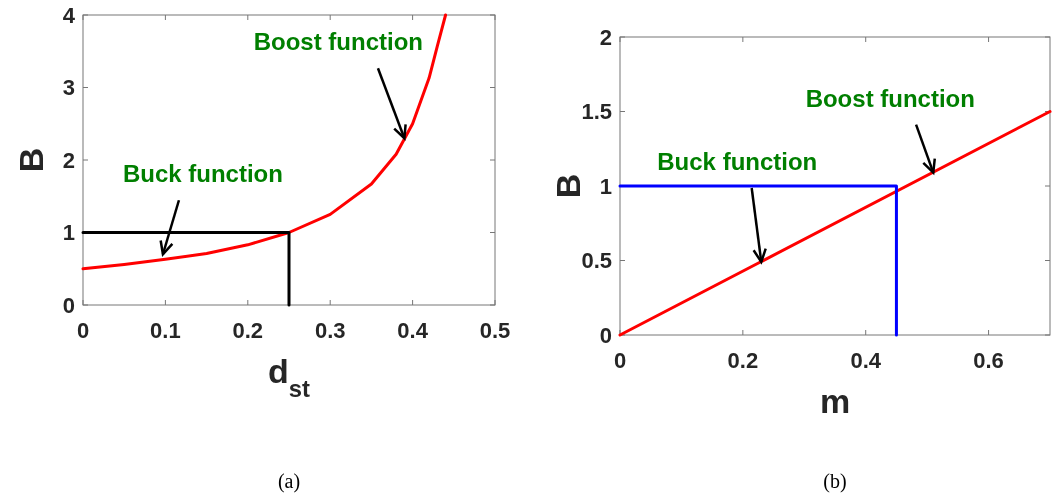  Describe the element at coordinates (596, 112) in the screenshot. I see `y-tick-label: 1.5` at that location.